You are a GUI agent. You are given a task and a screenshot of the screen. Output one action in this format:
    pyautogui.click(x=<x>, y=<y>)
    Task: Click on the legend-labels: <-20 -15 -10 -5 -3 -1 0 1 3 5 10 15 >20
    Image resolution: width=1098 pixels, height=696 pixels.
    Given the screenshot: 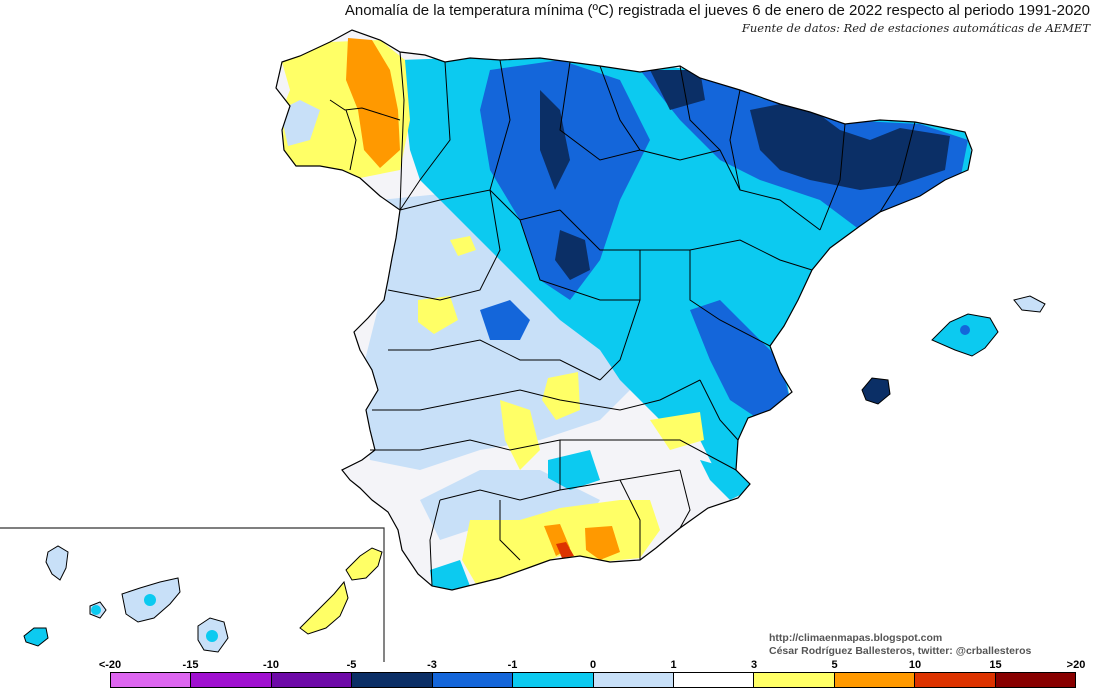 What is the action you would take?
    pyautogui.click(x=549, y=666)
    